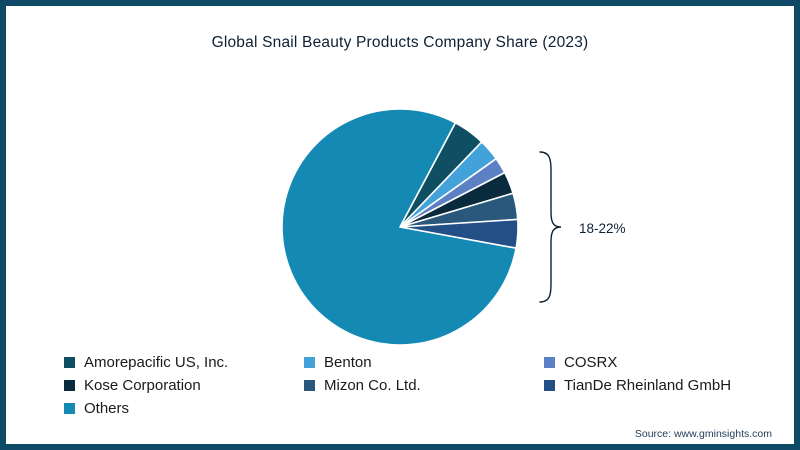 Image resolution: width=800 pixels, height=450 pixels. What do you see at coordinates (550, 227) in the screenshot?
I see `bracket-annotation` at bounding box center [550, 227].